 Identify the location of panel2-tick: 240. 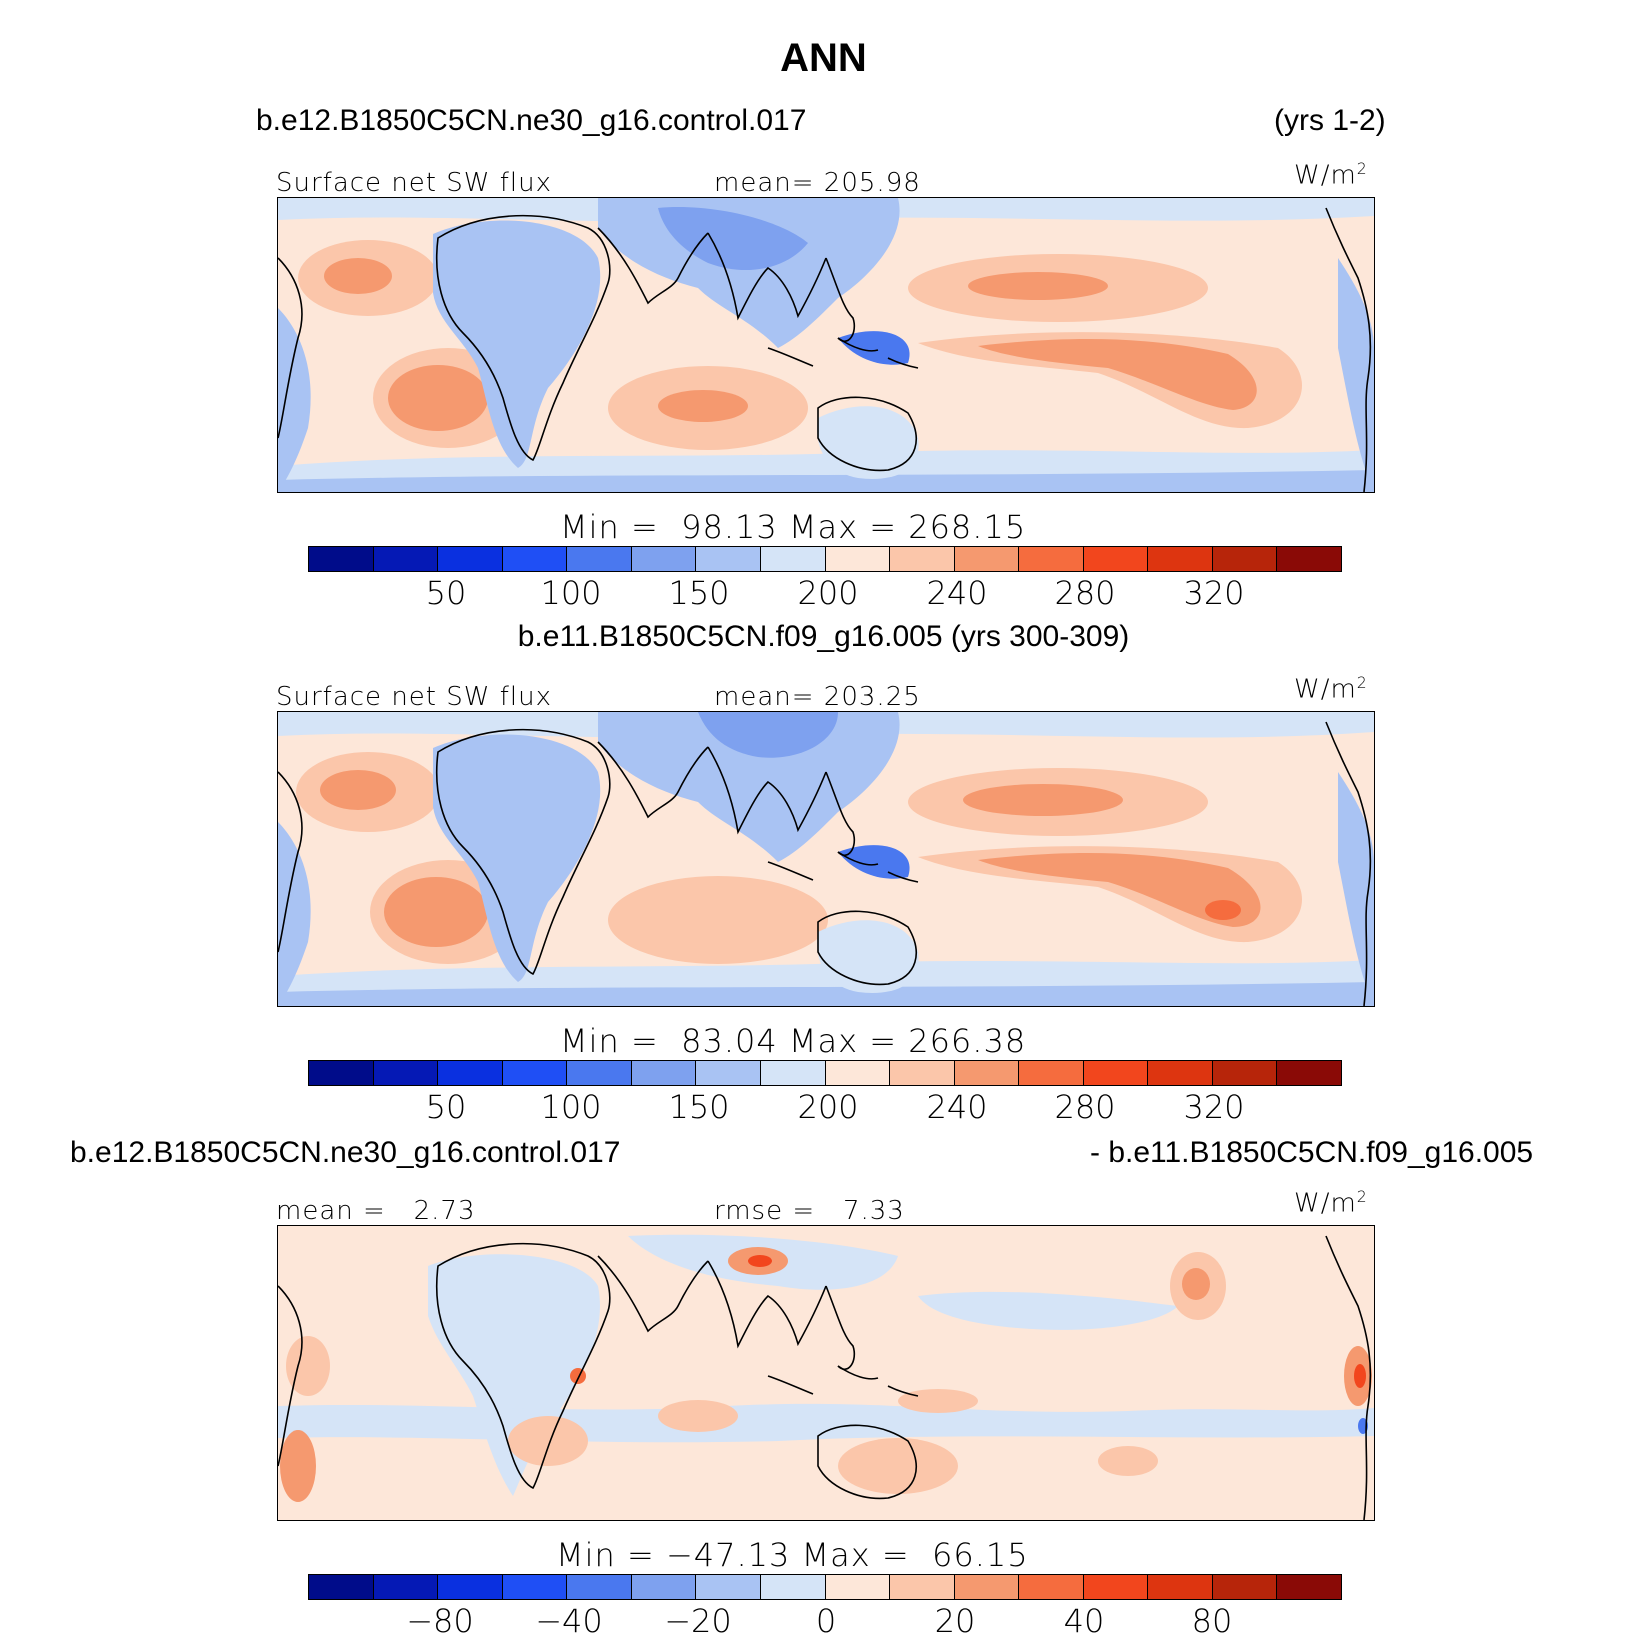
(957, 1107).